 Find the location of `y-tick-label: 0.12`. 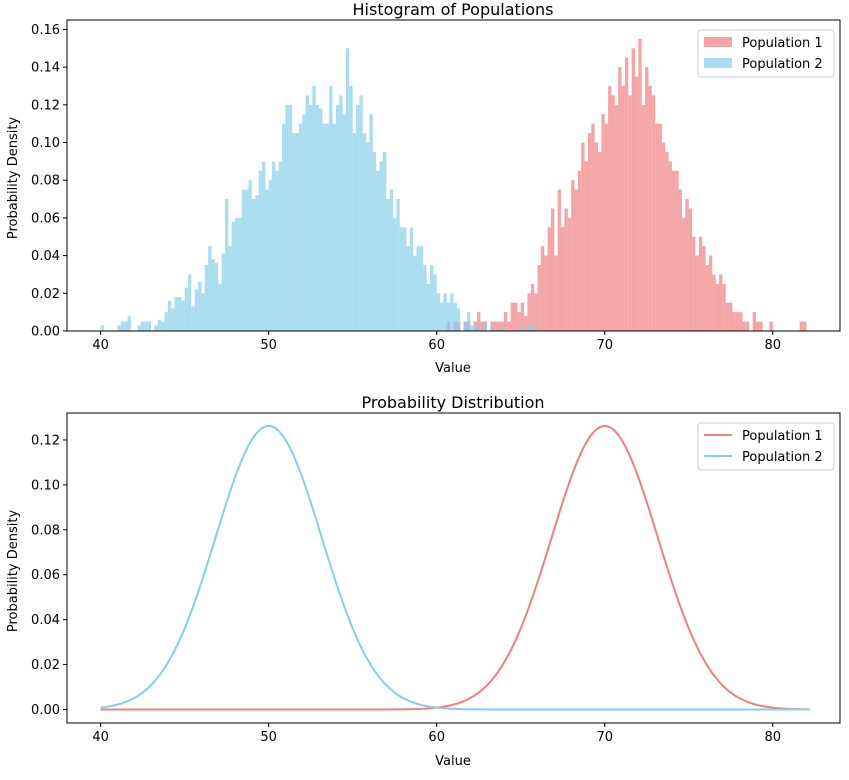

y-tick-label: 0.12 is located at coordinates (45, 105).